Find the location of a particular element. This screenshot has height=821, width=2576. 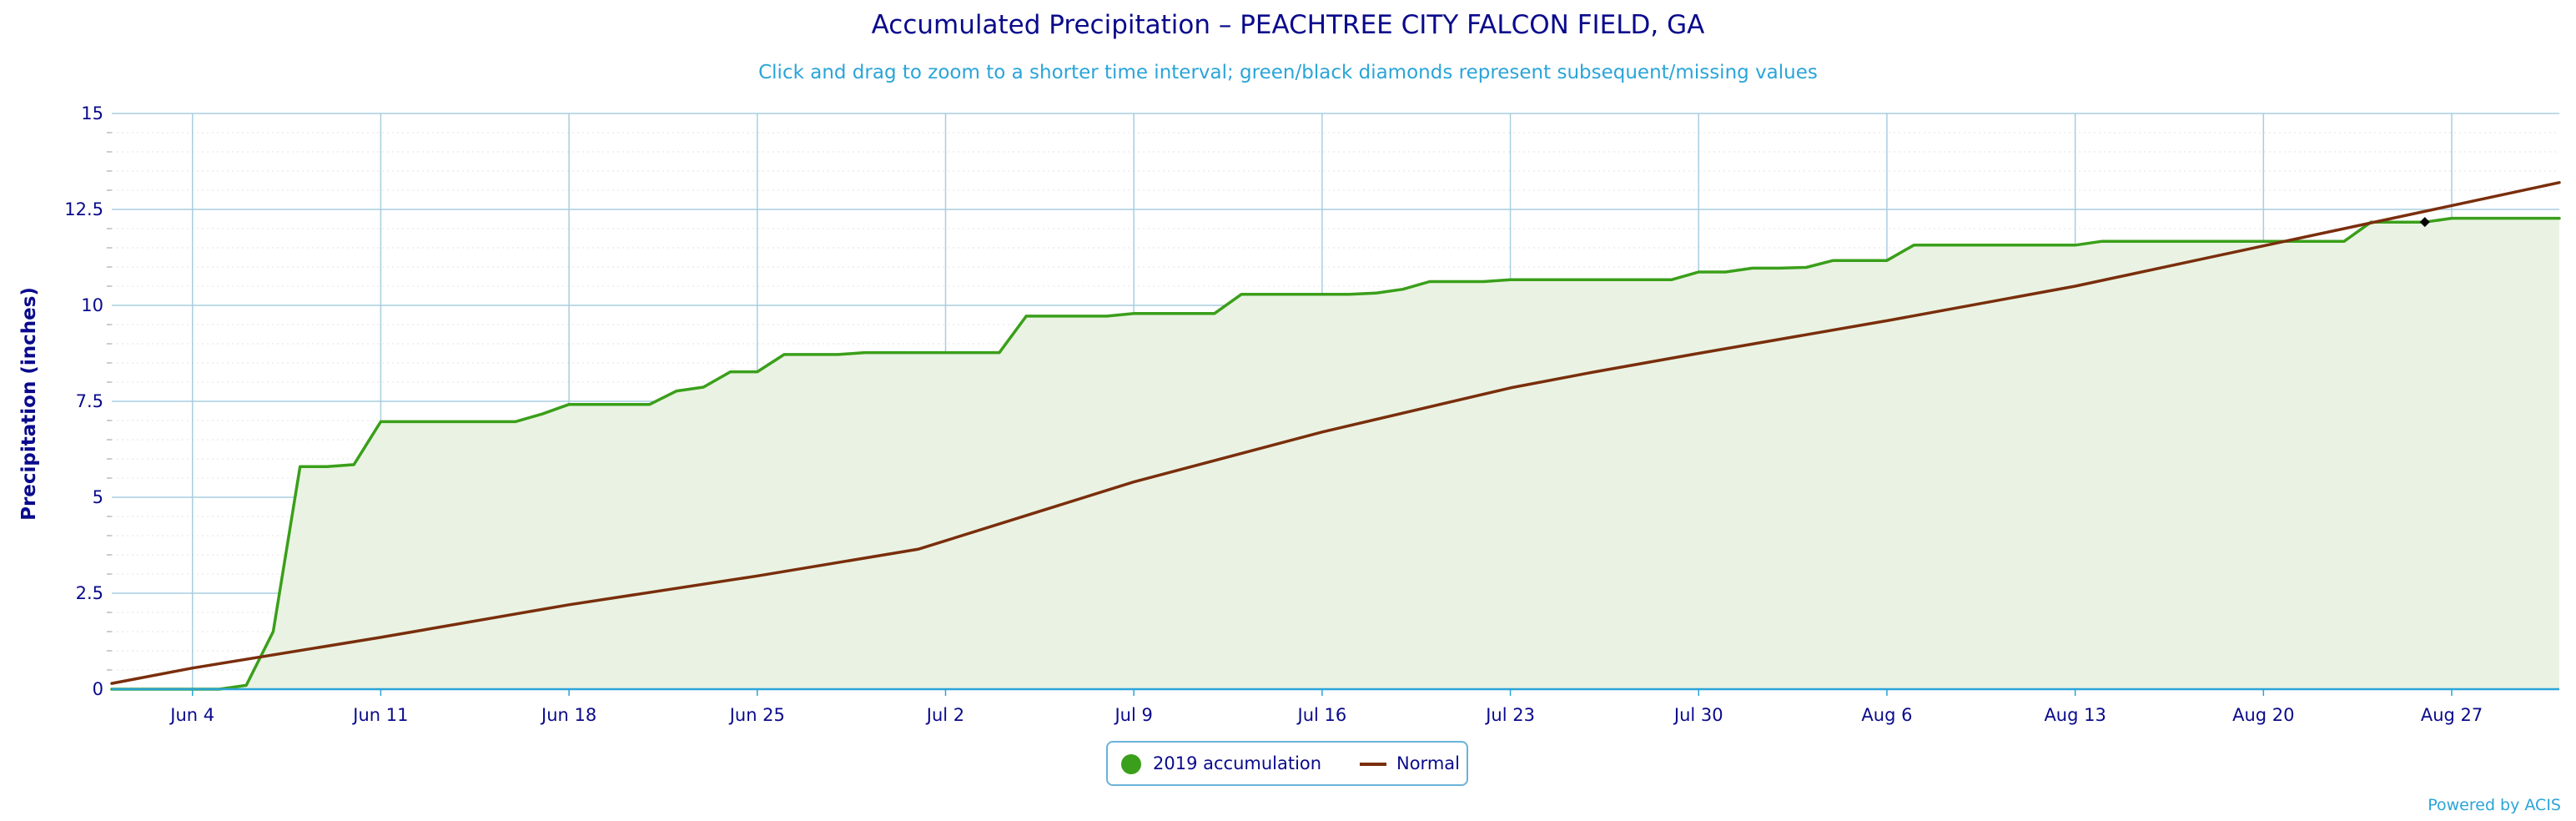

x-tick-label: Jun 25 is located at coordinates (756, 715).